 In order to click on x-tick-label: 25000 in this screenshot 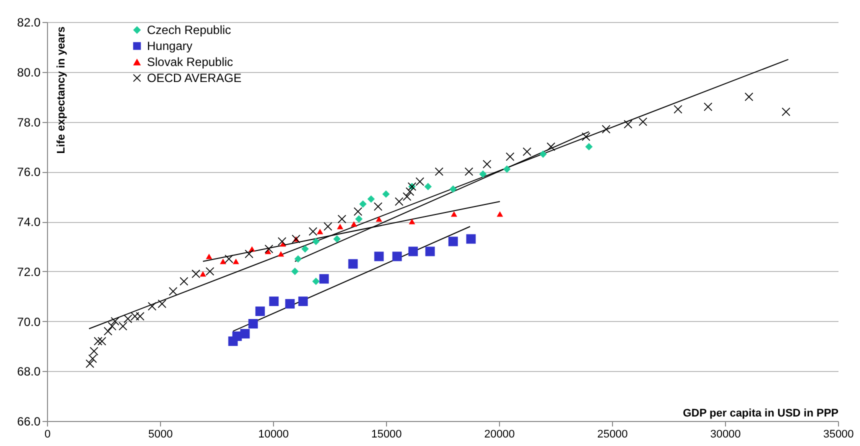, I will do `click(612, 434)`.